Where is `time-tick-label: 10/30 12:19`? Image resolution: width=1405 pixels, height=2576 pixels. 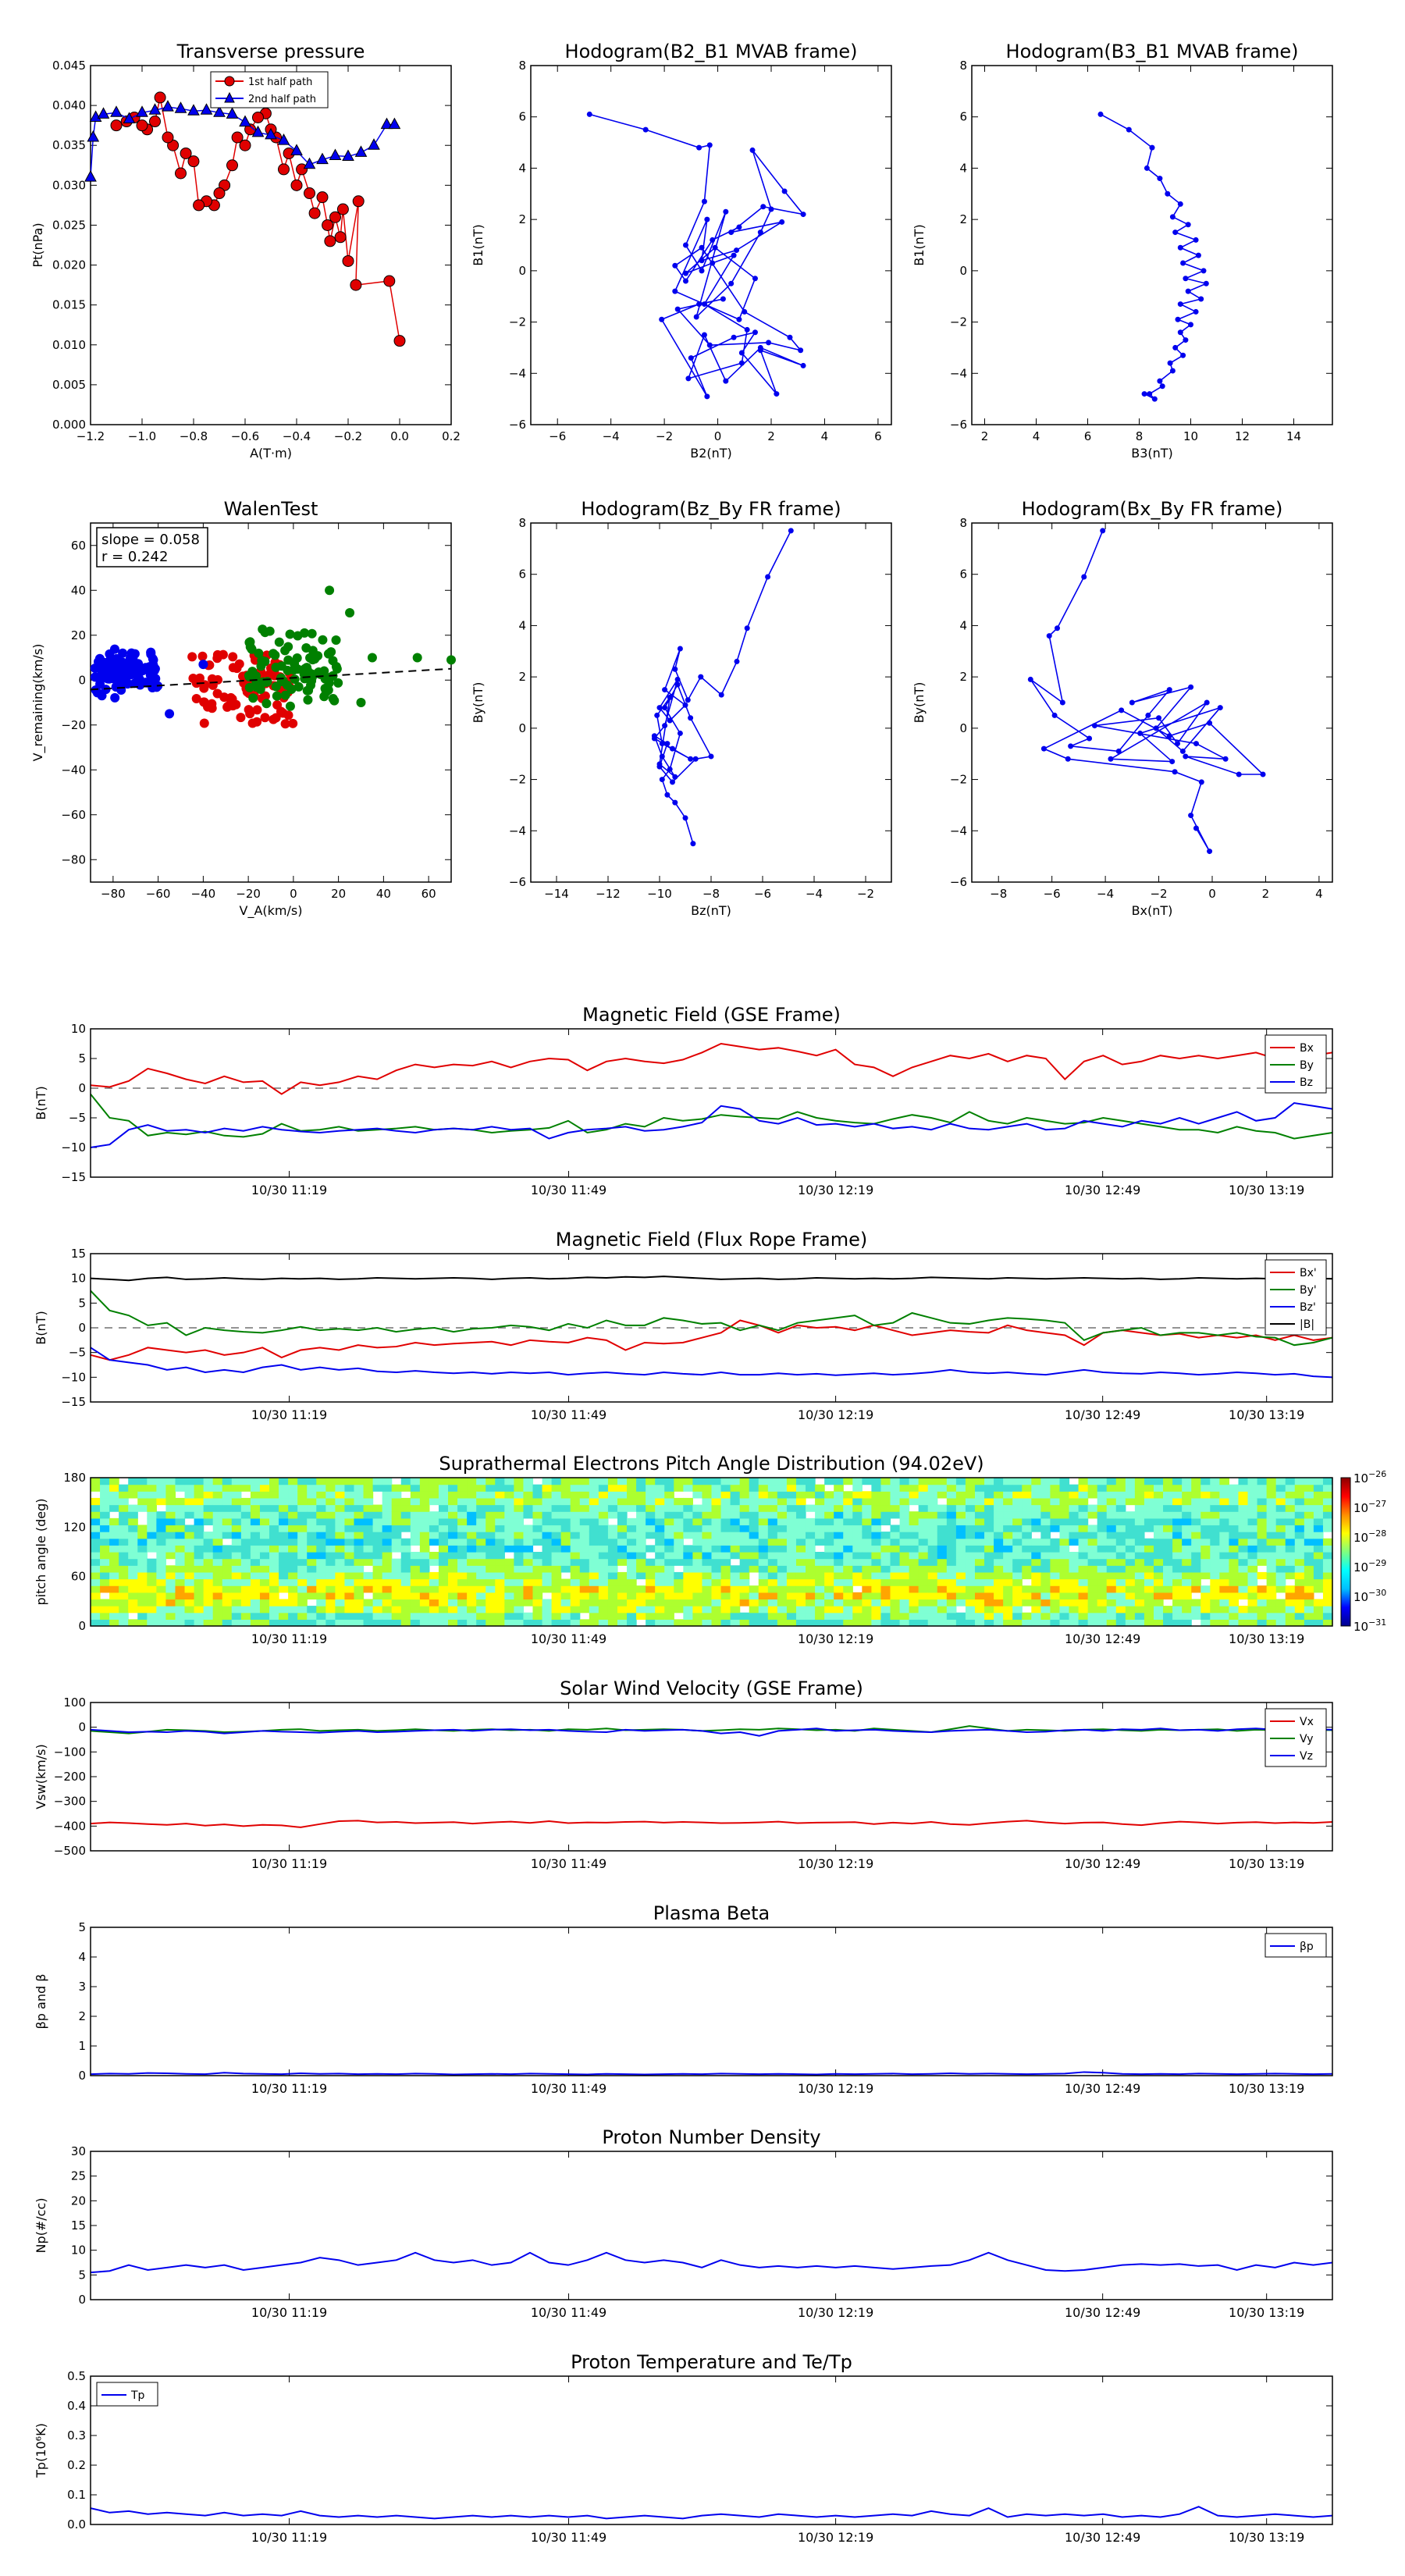
time-tick-label: 10/30 12:19 is located at coordinates (835, 2537).